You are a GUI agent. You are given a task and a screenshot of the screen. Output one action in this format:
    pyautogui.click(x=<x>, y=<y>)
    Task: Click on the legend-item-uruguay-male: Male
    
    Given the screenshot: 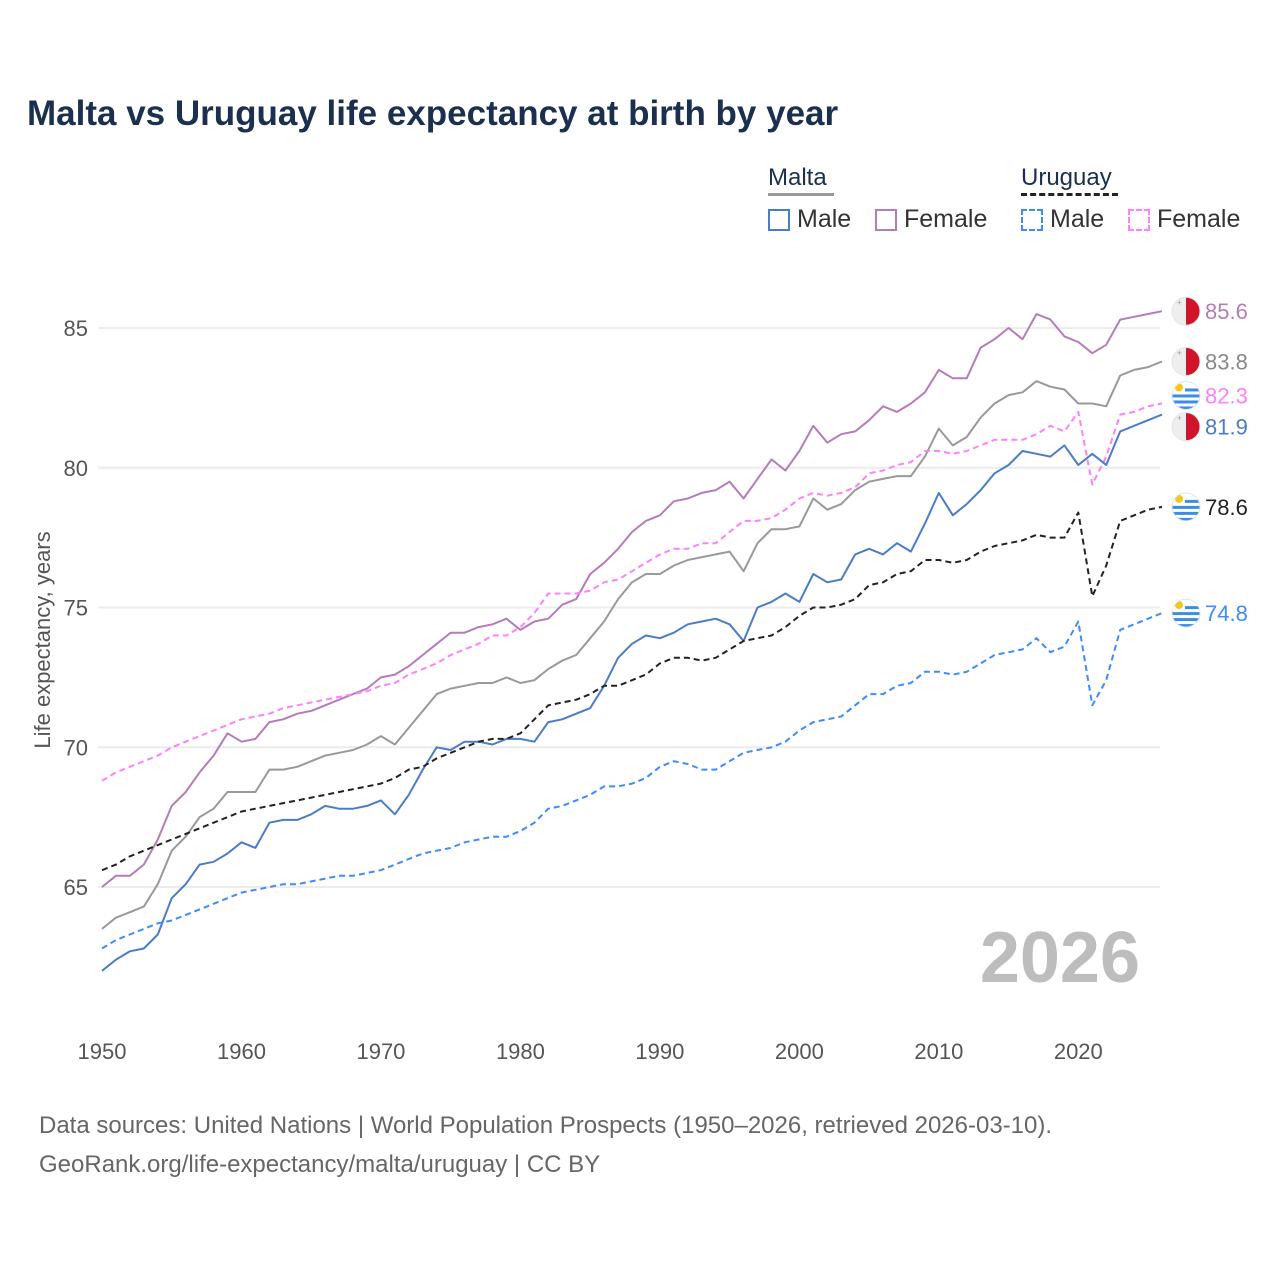 What is the action you would take?
    pyautogui.click(x=1062, y=219)
    